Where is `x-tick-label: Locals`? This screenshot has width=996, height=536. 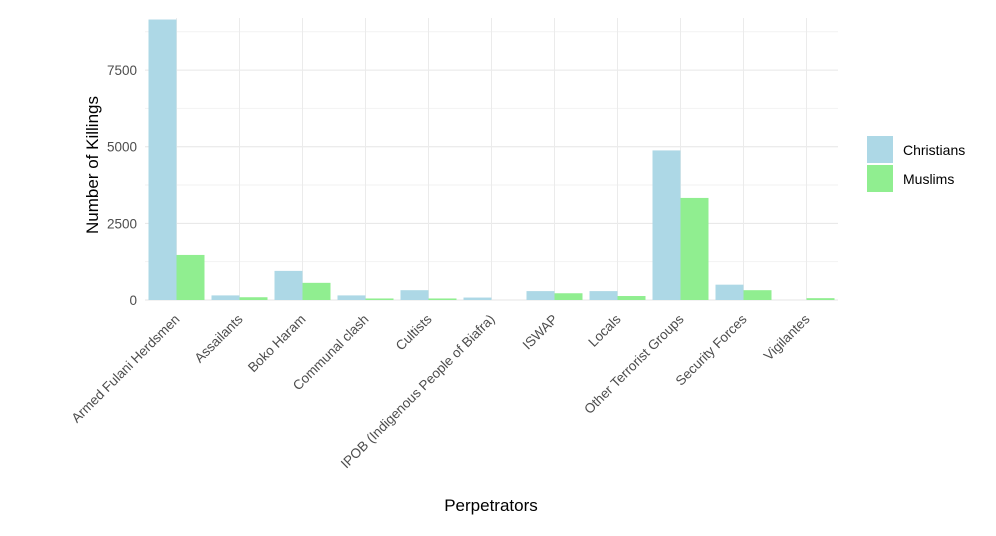
x-tick-label: Locals is located at coordinates (604, 330).